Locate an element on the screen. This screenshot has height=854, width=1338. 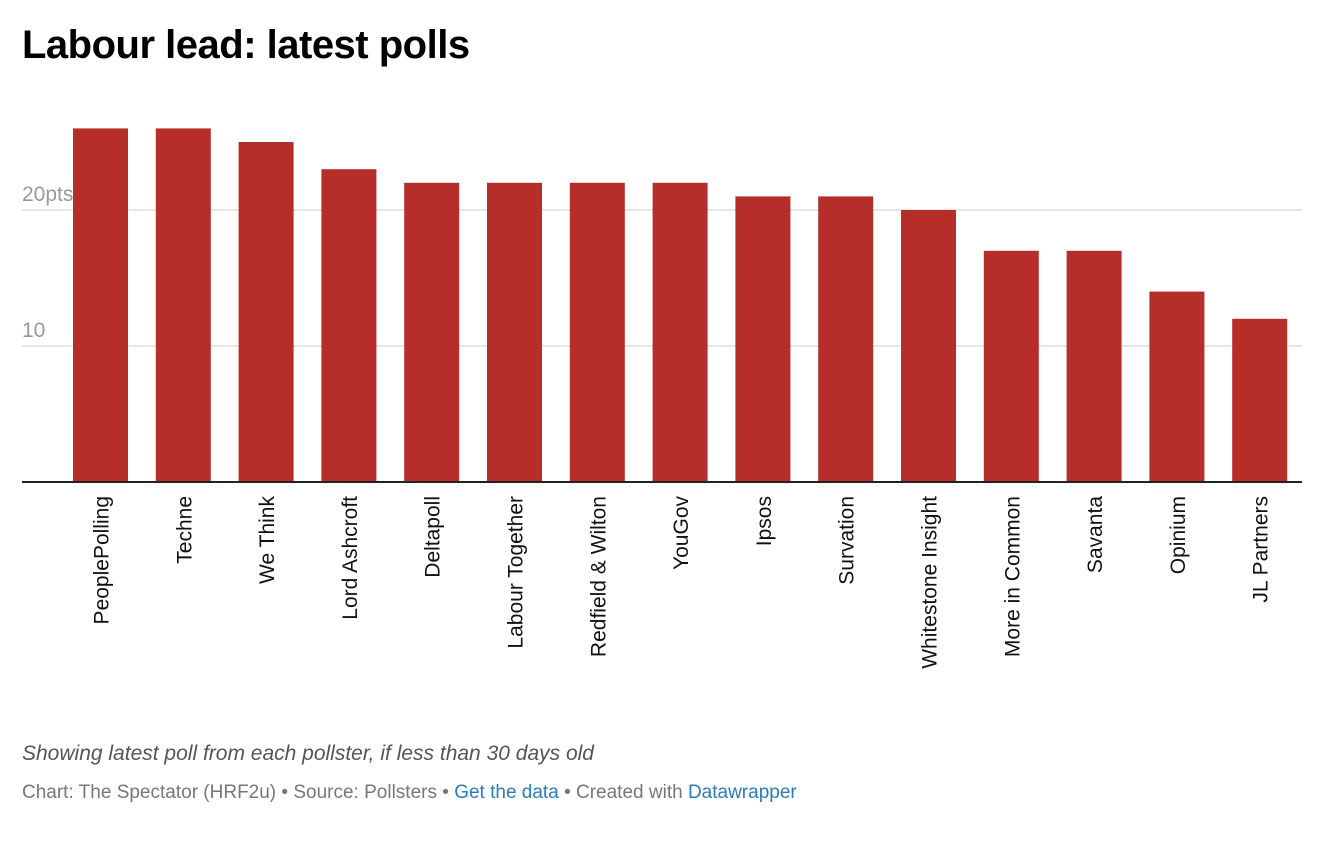
bar-more-in-common is located at coordinates (1011, 366).